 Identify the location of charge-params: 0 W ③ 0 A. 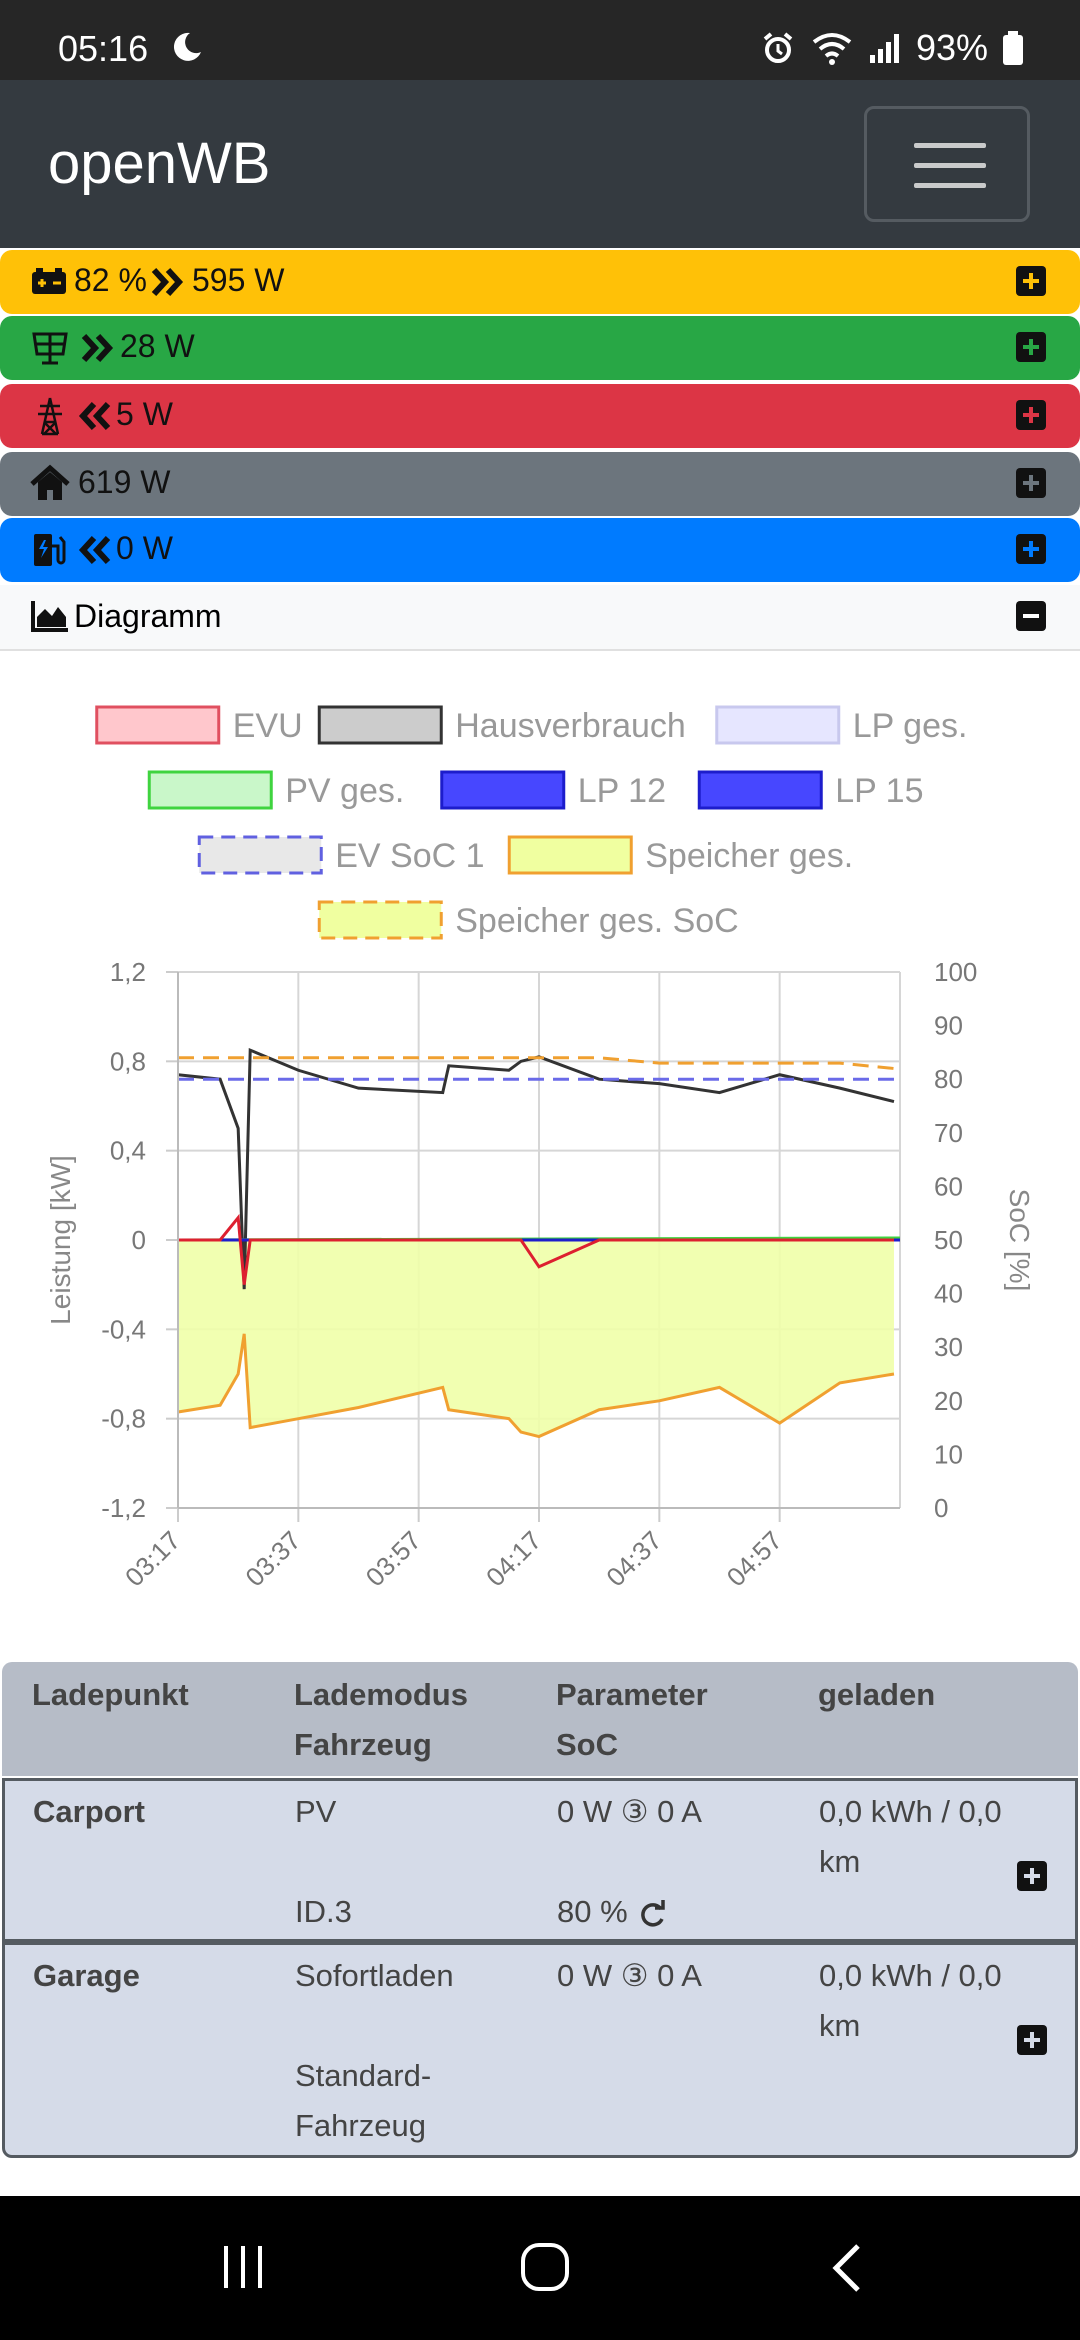
(629, 1975).